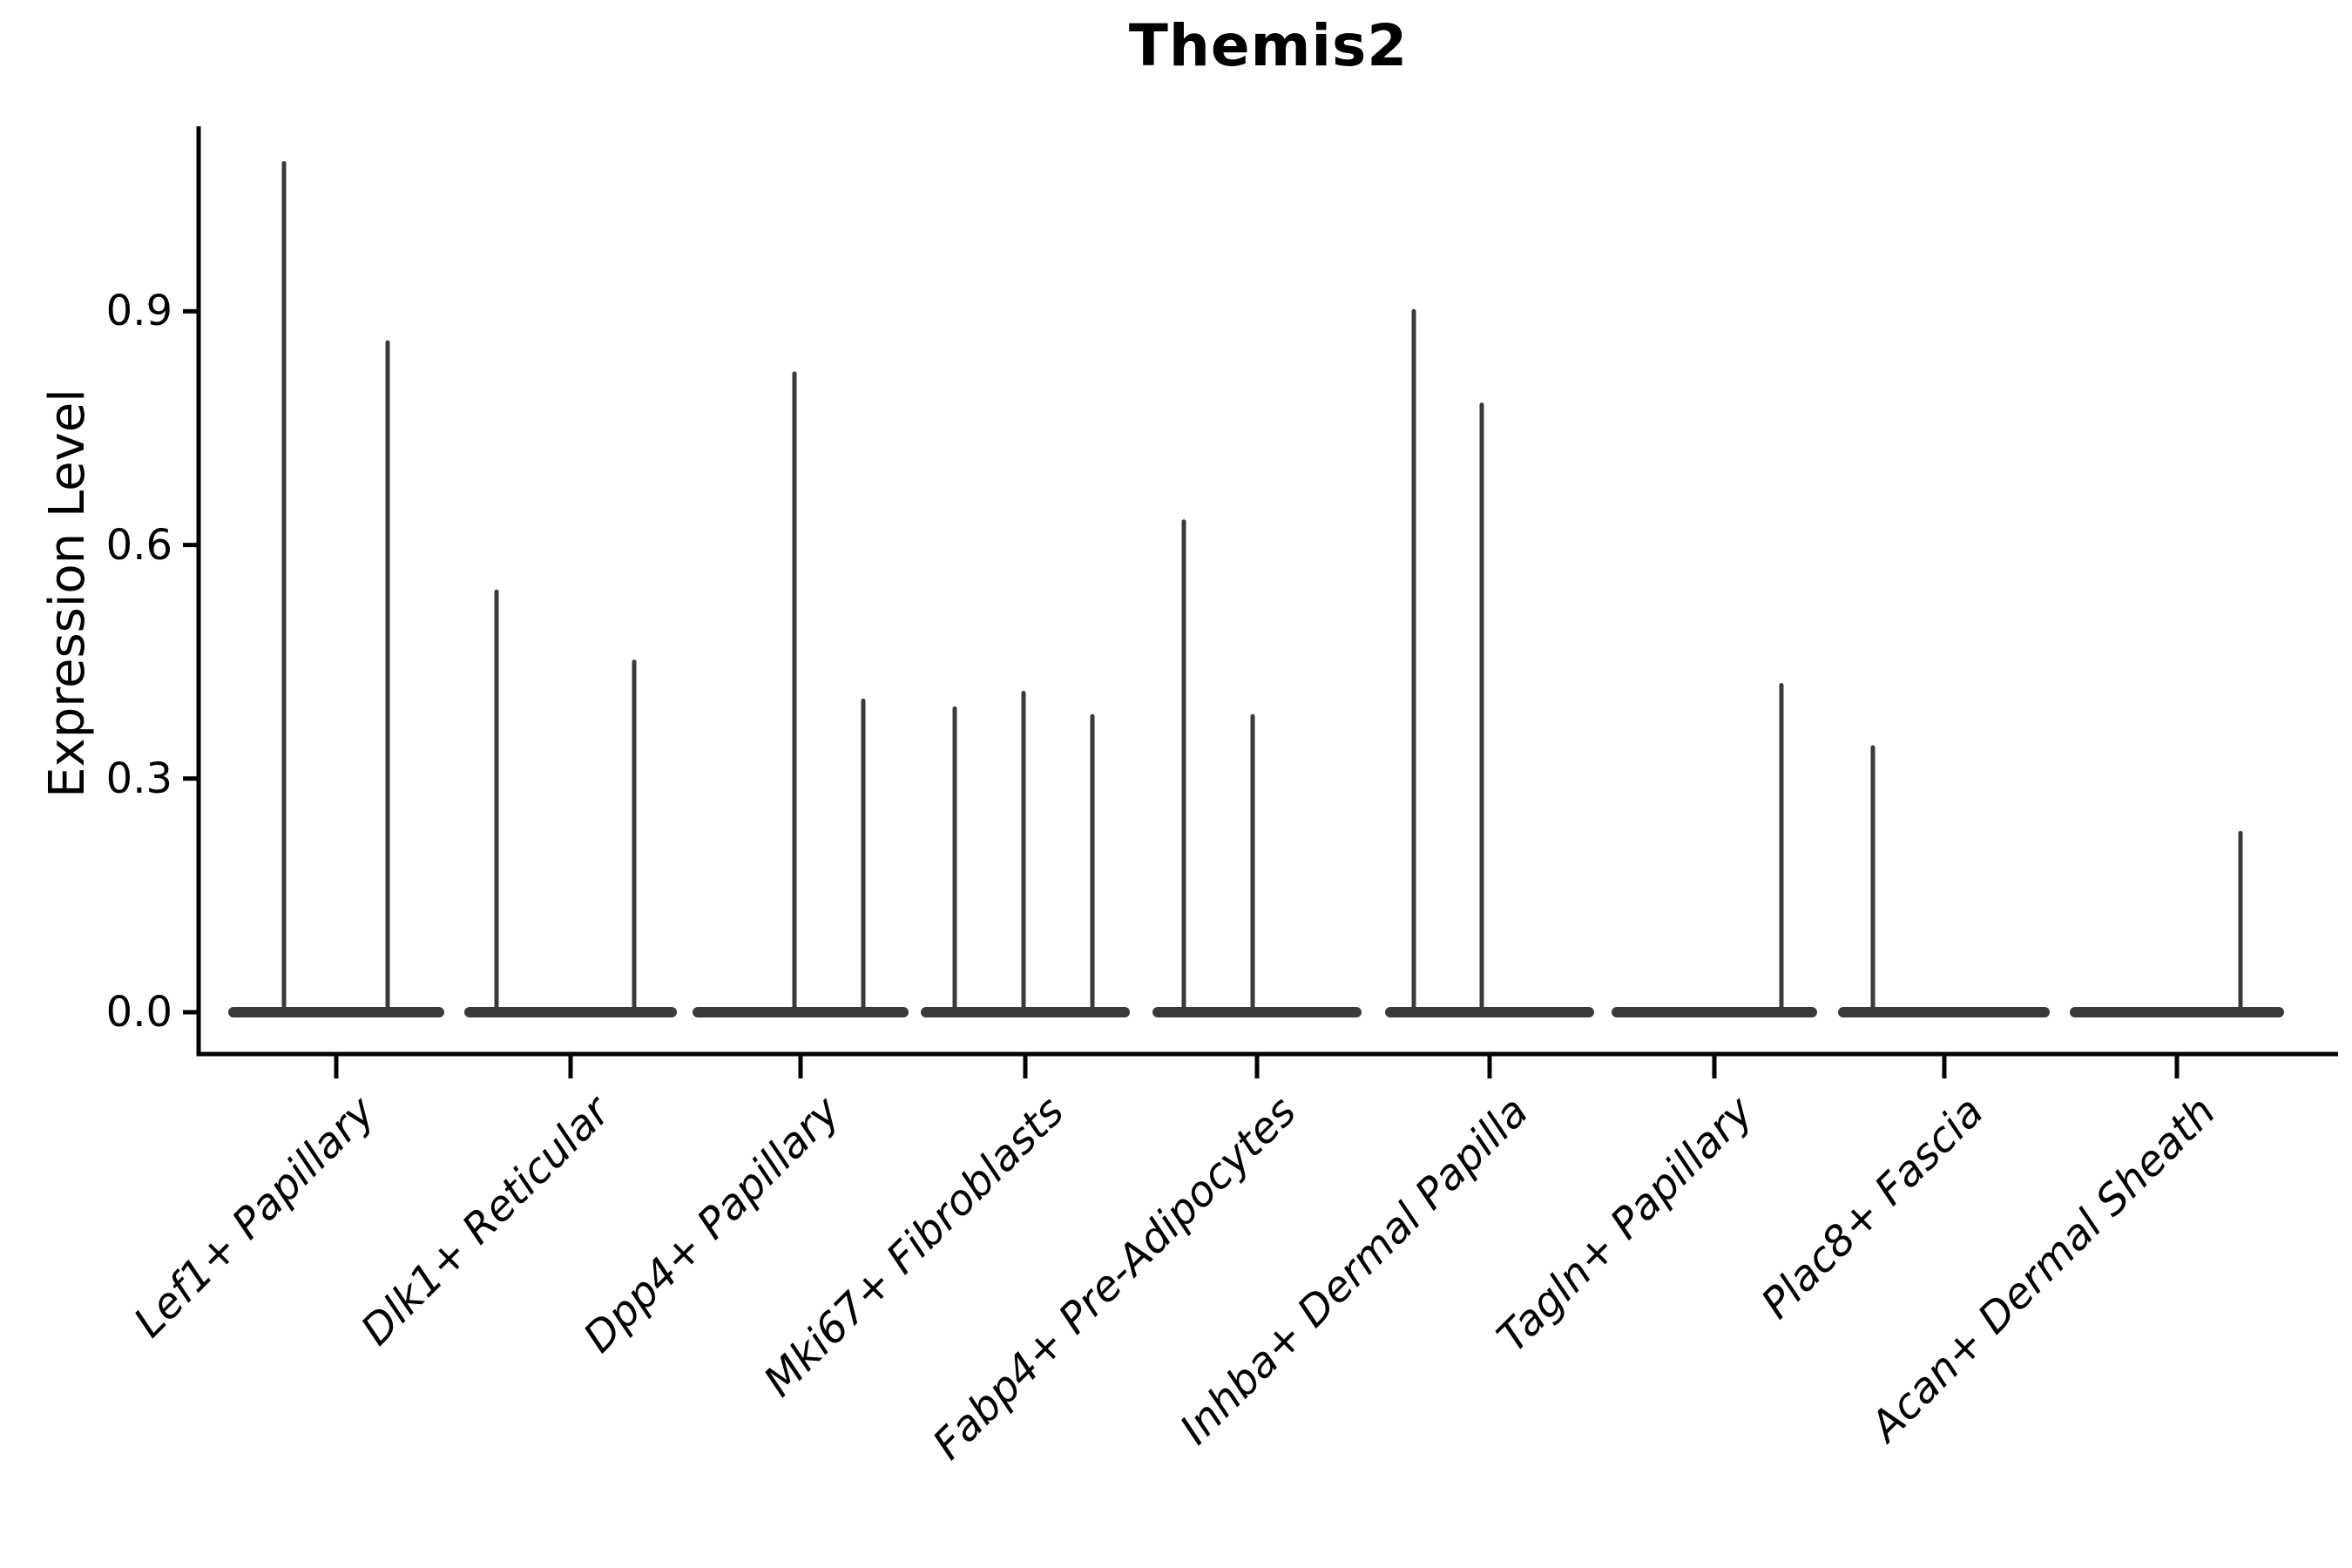  What do you see at coordinates (138, 1013) in the screenshot?
I see `y-tick-label: 0.0` at bounding box center [138, 1013].